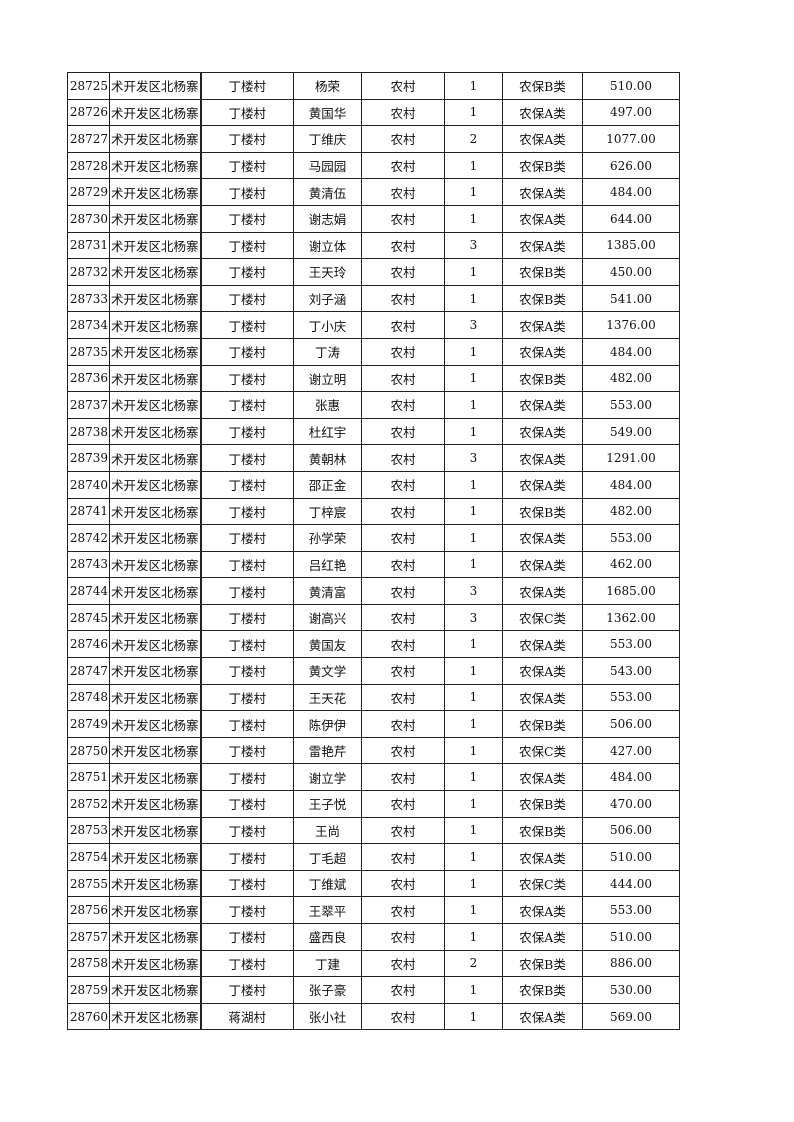 This screenshot has width=794, height=1122. Describe the element at coordinates (373, 192) in the screenshot. I see `table-row: 28729 术开发区北杨寨 丁楼村 黄清伍 农村 1 农保A类 484.00` at that location.